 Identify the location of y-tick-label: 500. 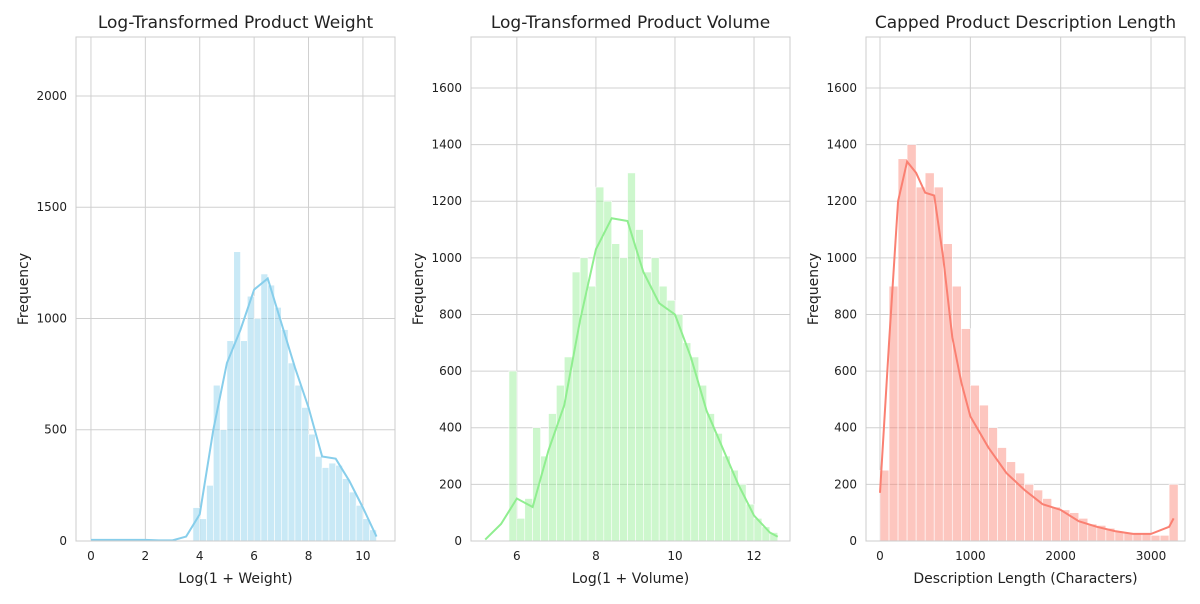
(55, 430).